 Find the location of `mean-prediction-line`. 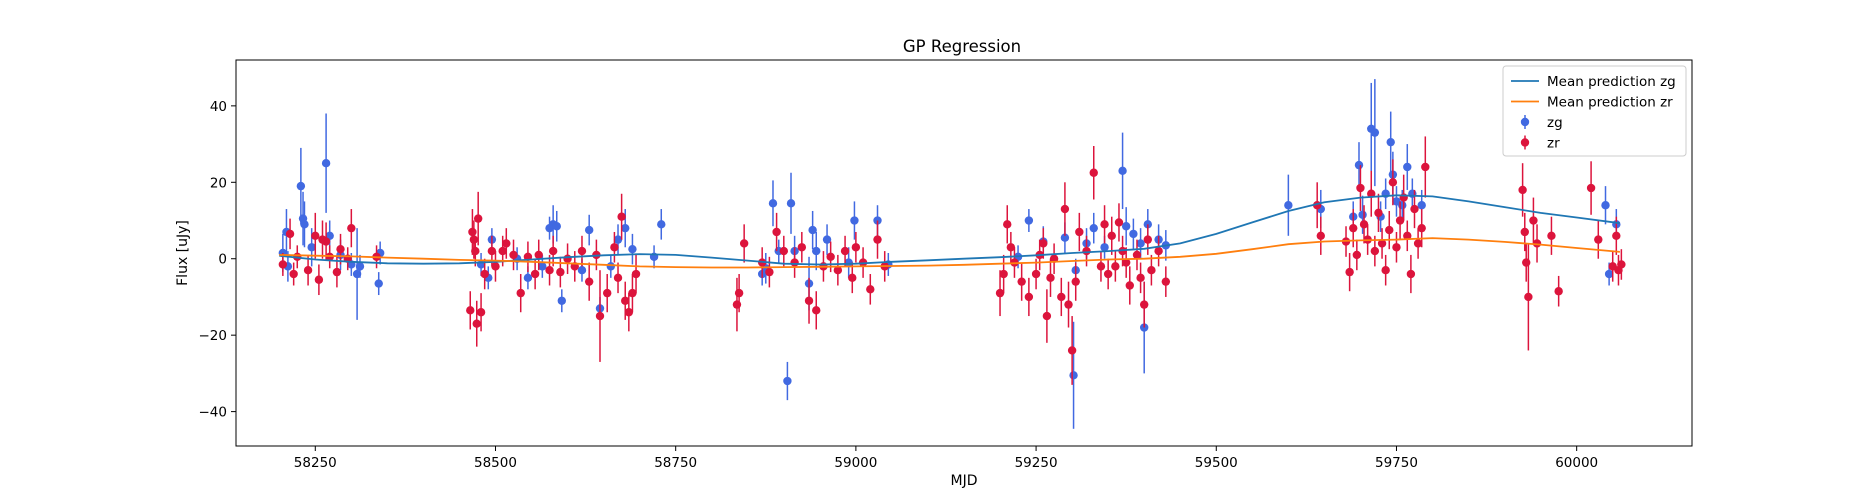

mean-prediction-line is located at coordinates (949, 253).